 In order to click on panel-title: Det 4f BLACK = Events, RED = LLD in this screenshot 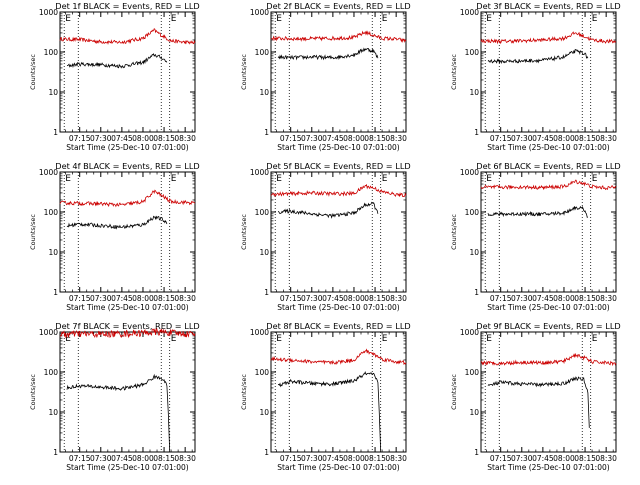, I will do `click(127, 166)`.